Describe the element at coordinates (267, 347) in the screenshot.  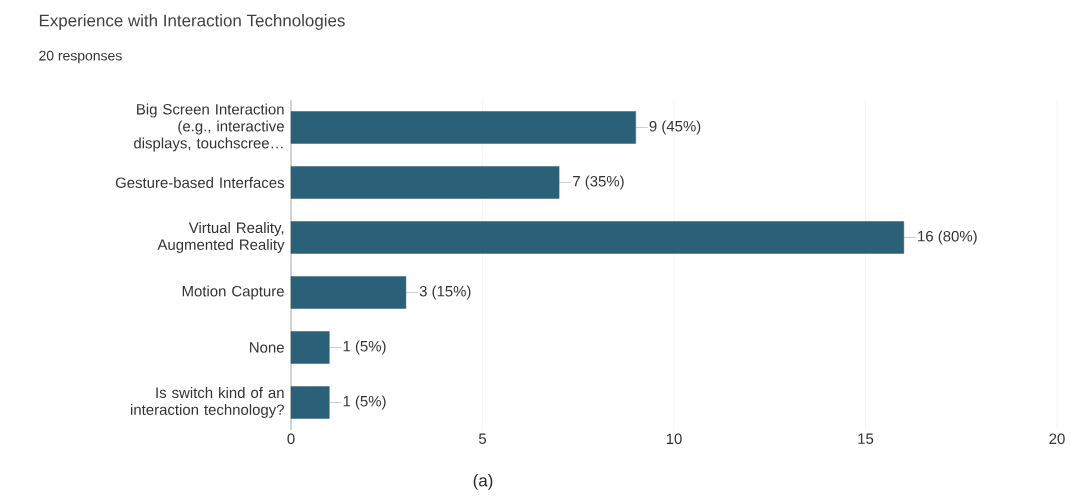
I see `y-tick-label: None` at that location.